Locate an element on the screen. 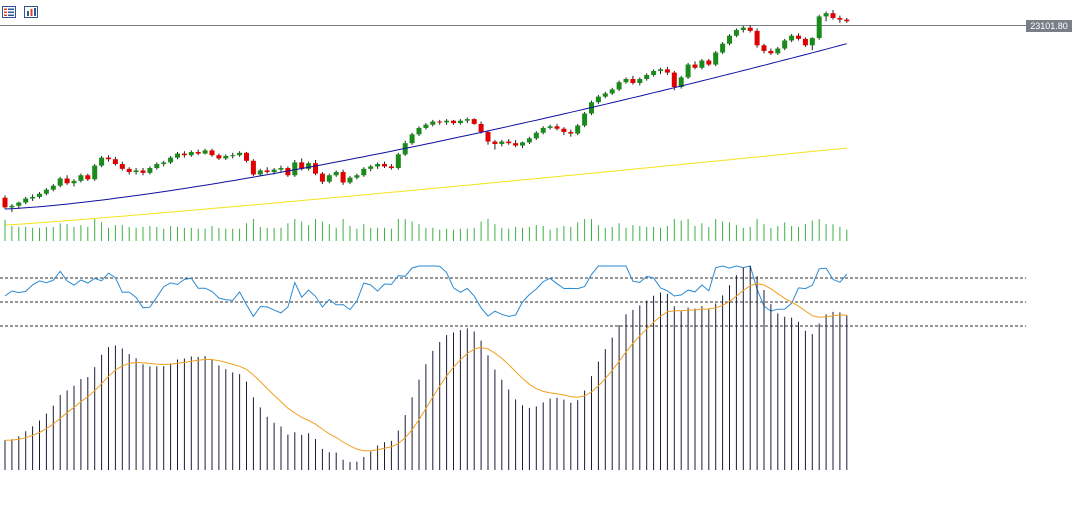 This screenshot has width=1079, height=505. volume-histogram is located at coordinates (426, 230).